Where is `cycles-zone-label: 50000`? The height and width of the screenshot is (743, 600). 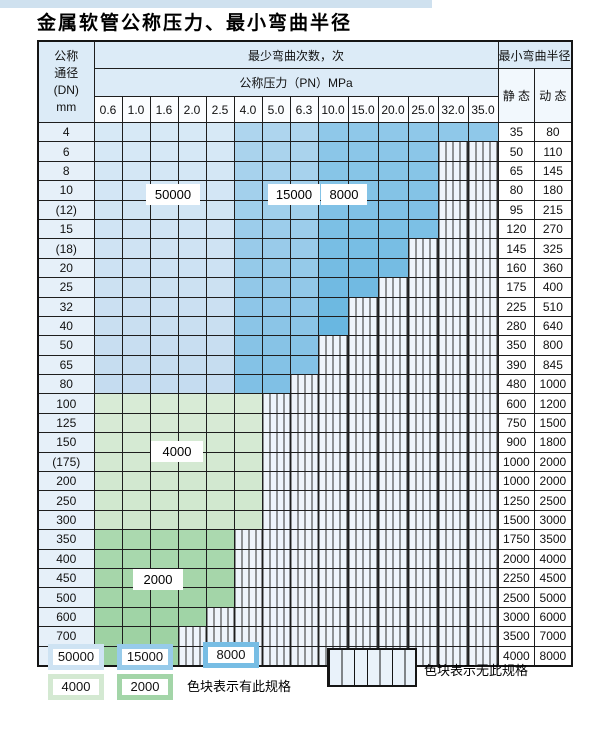
cycles-zone-label: 50000 is located at coordinates (173, 194).